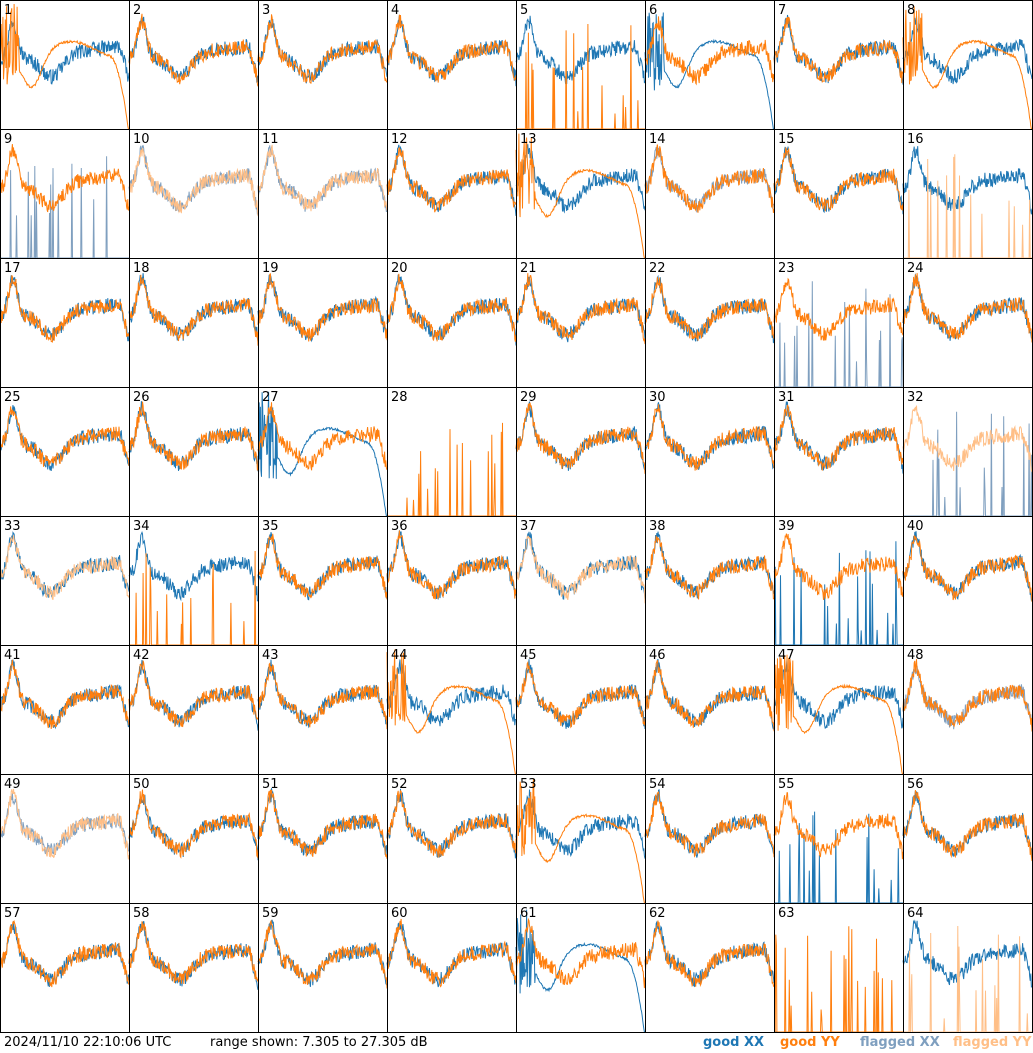 The image size is (1033, 1053). I want to click on panel-label: 2, so click(137, 10).